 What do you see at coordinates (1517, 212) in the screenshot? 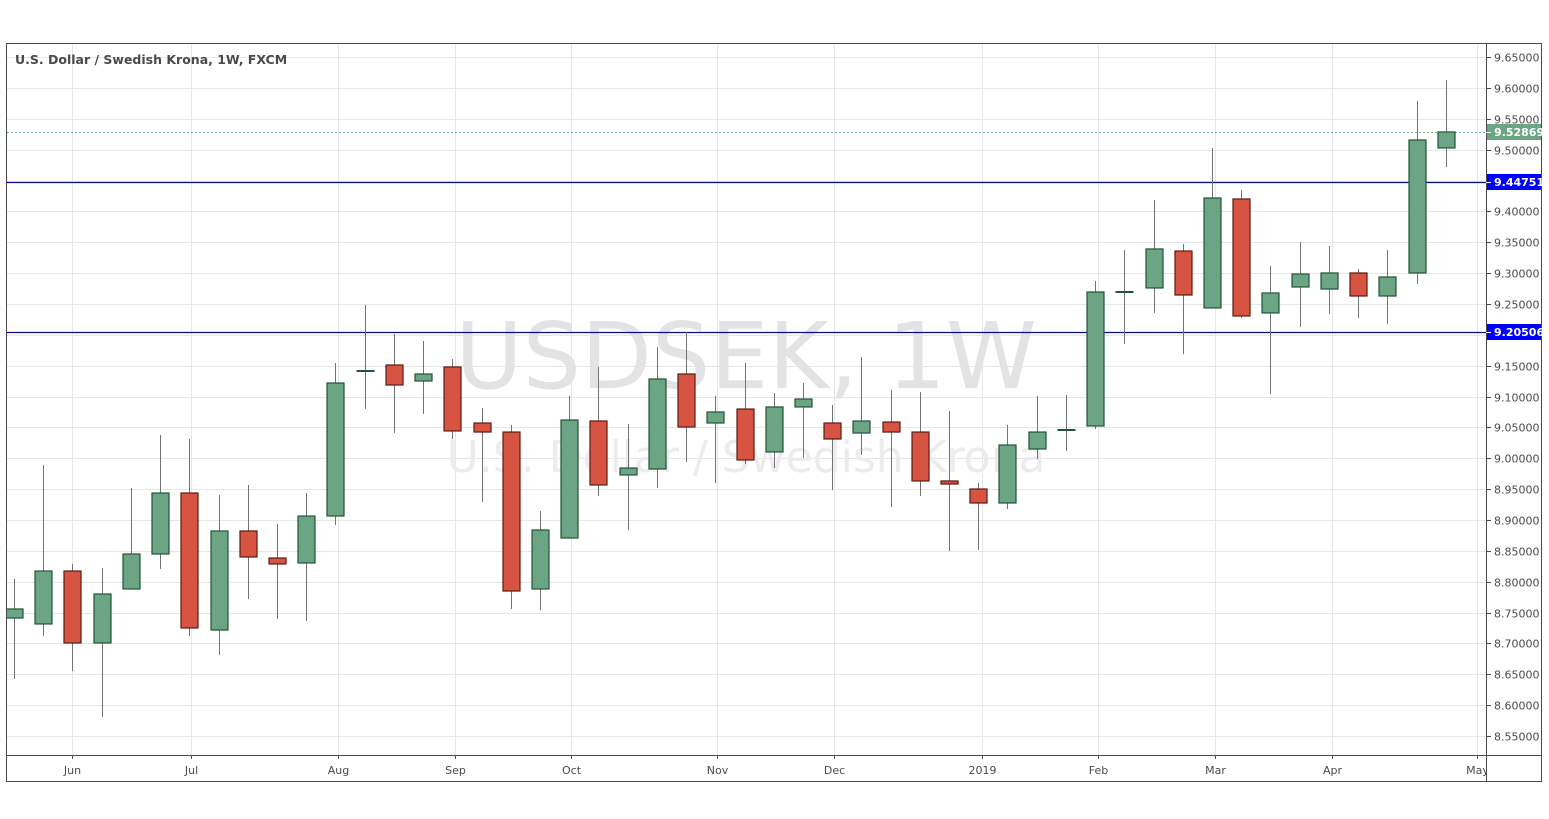
I see `y-tick-label: 9.40000` at bounding box center [1517, 212].